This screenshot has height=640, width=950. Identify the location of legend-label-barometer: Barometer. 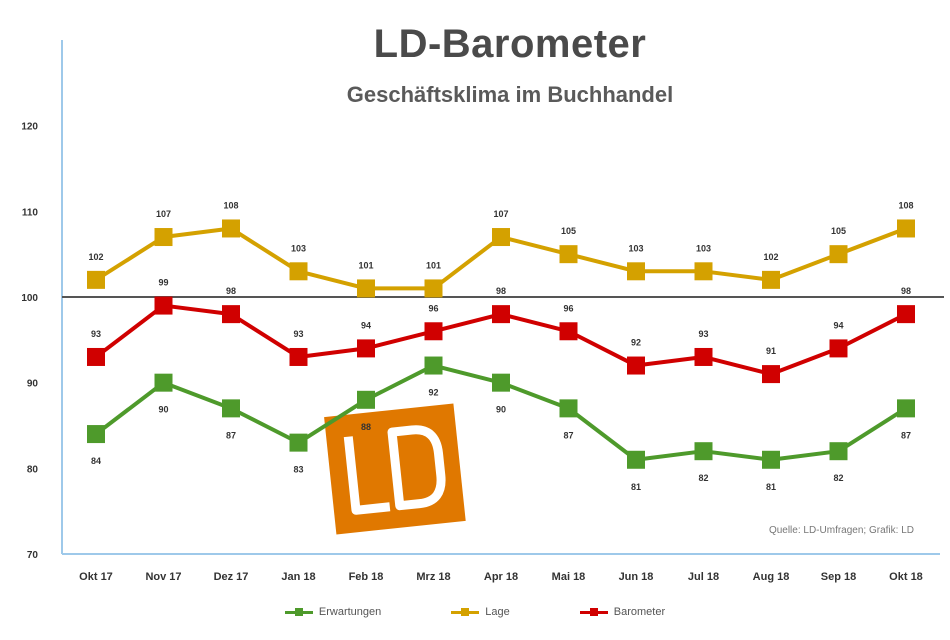
(639, 612).